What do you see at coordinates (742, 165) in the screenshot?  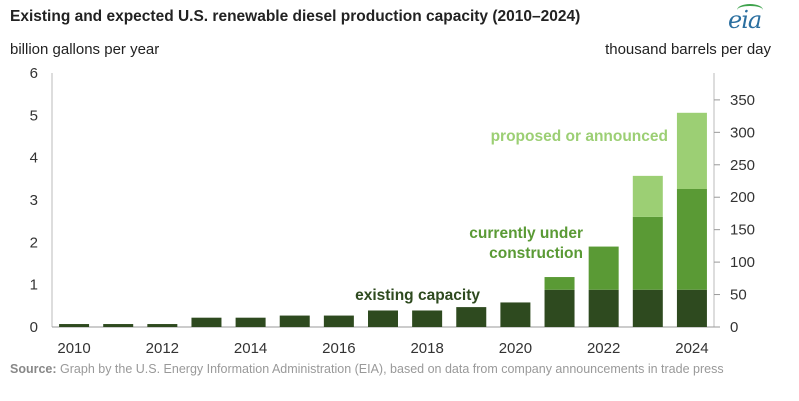 I see `y2-tick-label: 250` at bounding box center [742, 165].